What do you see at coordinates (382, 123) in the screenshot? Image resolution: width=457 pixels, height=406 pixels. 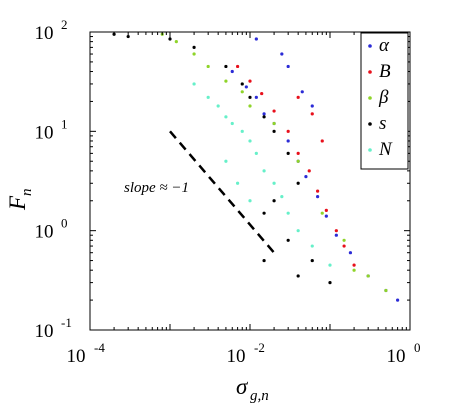 I see `legend-label: s` at bounding box center [382, 123].